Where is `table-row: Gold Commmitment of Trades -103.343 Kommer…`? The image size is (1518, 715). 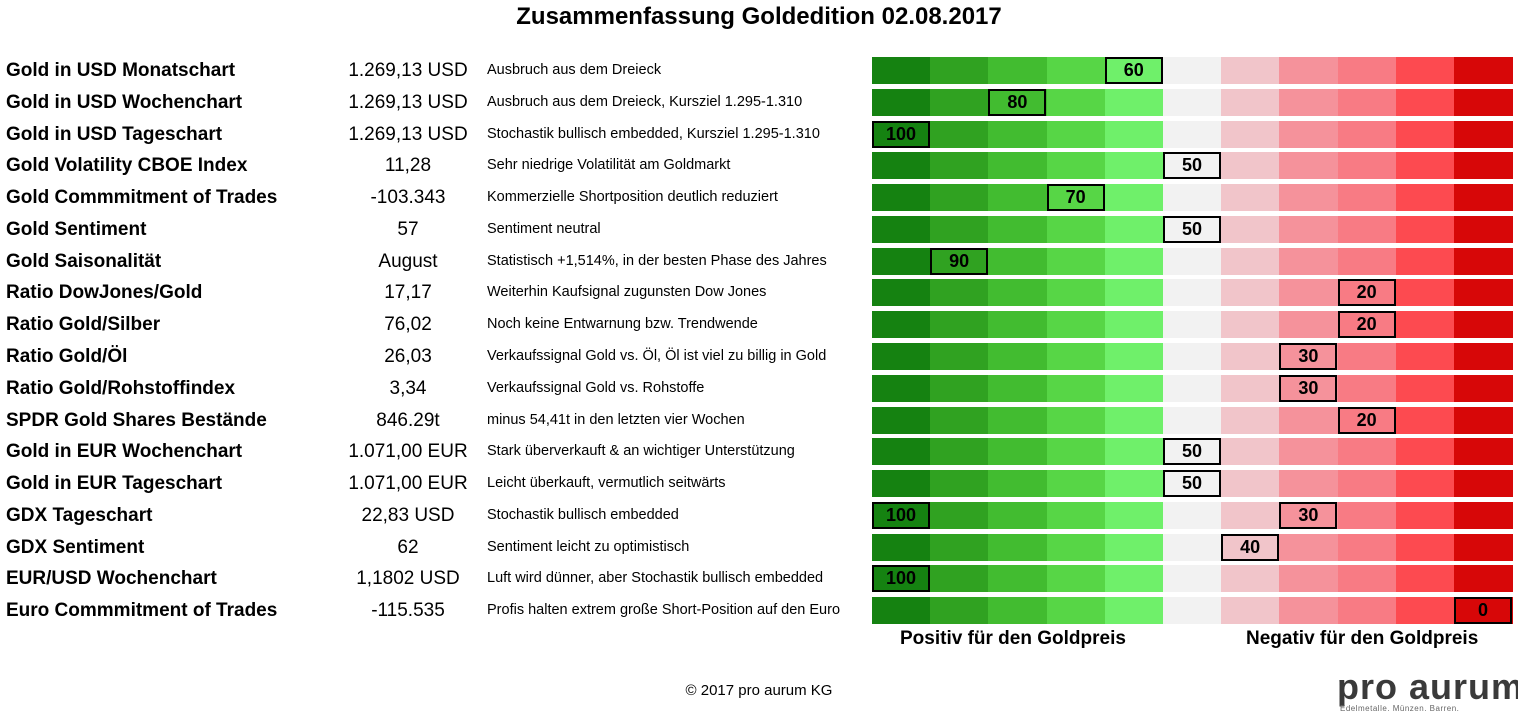 table-row: Gold Commmitment of Trades -103.343 Kommer… is located at coordinates (759, 197).